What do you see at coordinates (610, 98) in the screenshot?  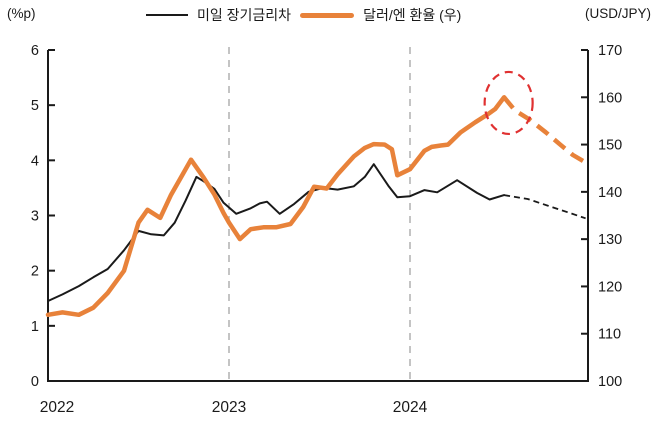 I see `right-axis-tick-label: 160` at bounding box center [610, 98].